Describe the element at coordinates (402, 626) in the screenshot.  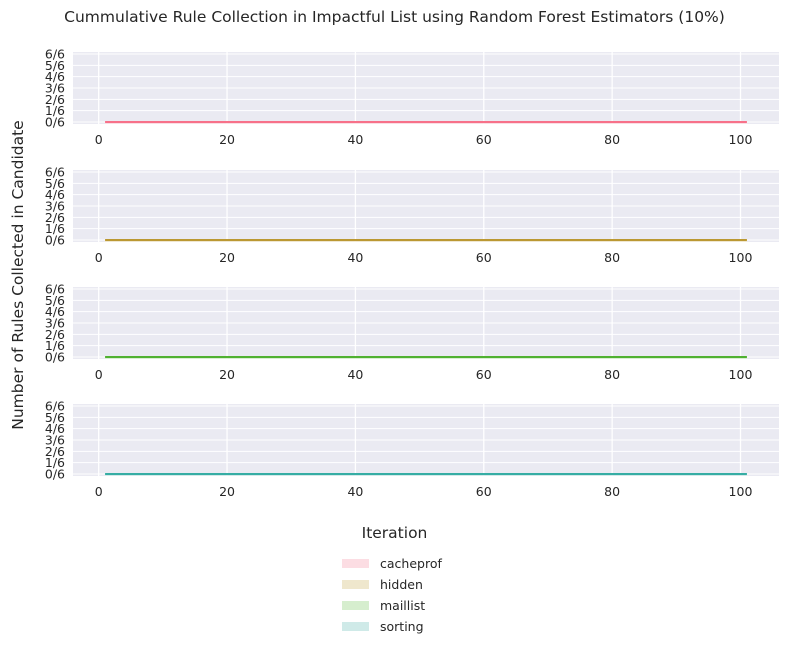
I see `legend-label-sorting: sorting` at that location.